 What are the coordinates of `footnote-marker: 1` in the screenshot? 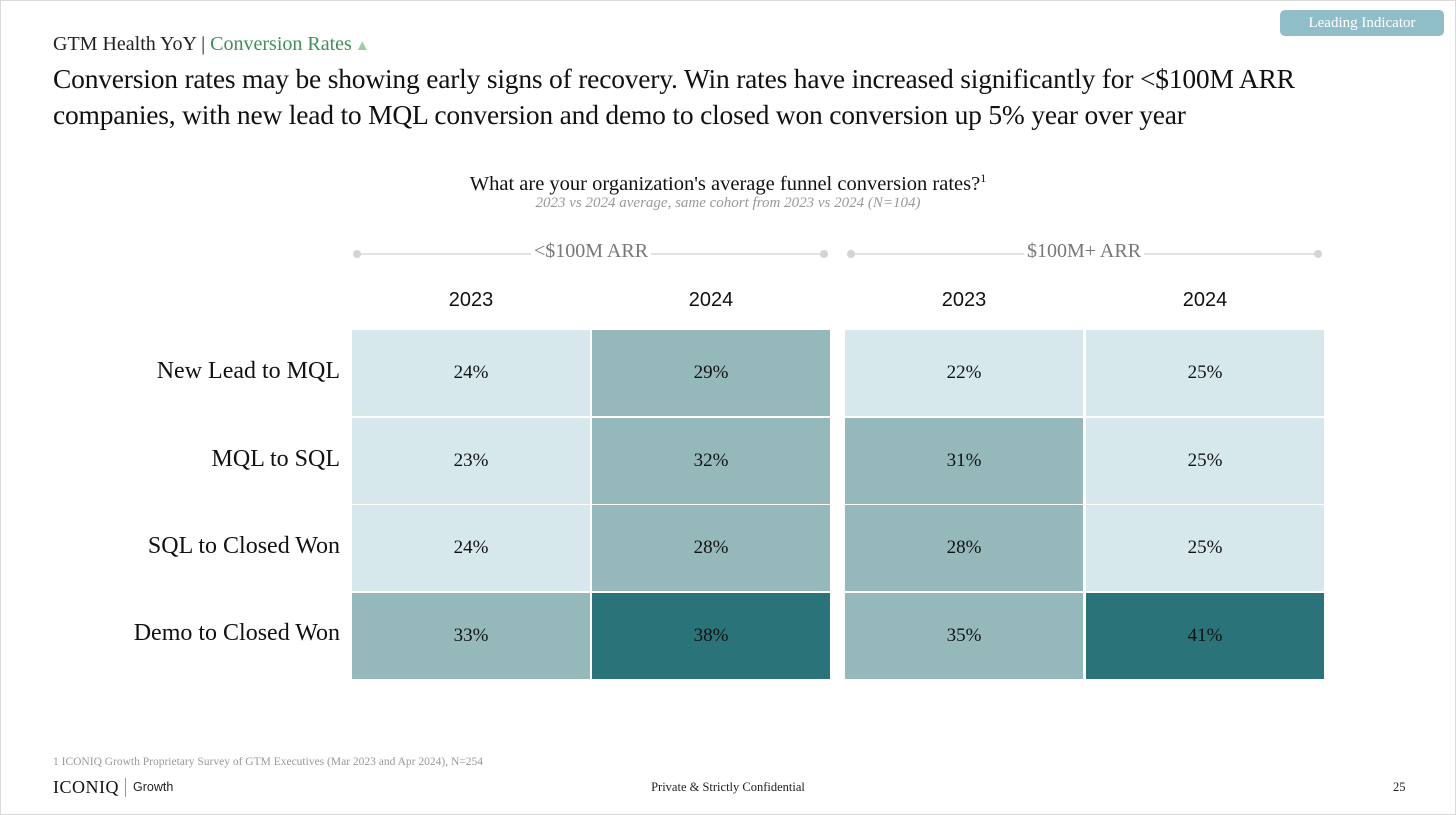 It's located at (983, 178).